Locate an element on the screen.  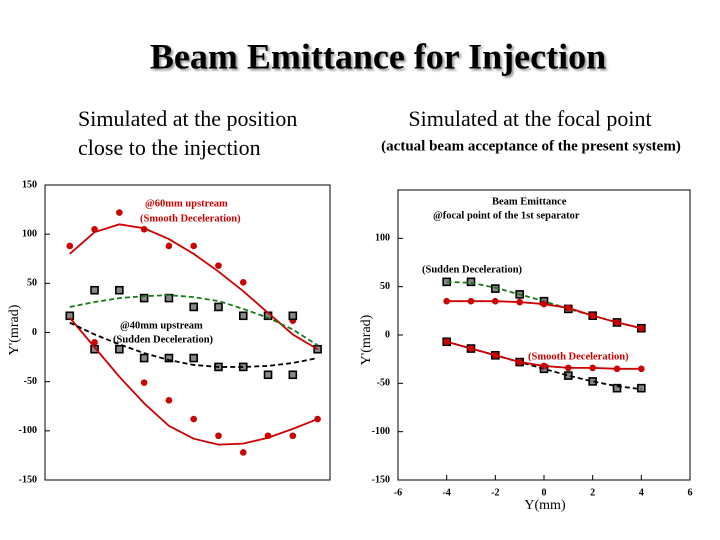
x-tick-label: -2 is located at coordinates (495, 492).